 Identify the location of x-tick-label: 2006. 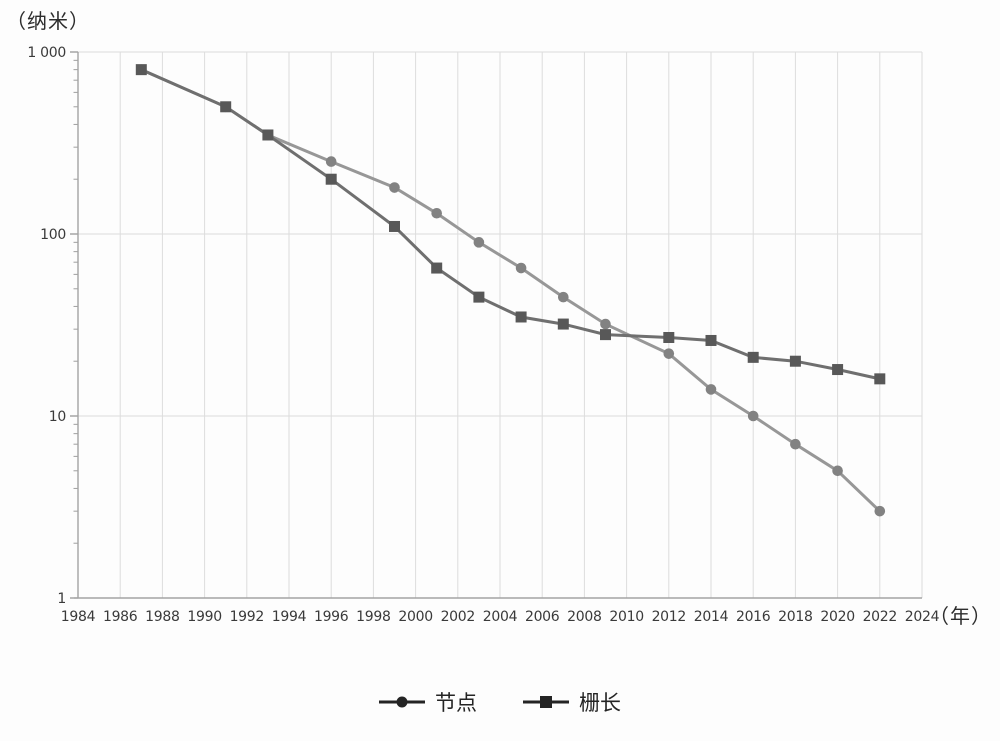
(542, 617).